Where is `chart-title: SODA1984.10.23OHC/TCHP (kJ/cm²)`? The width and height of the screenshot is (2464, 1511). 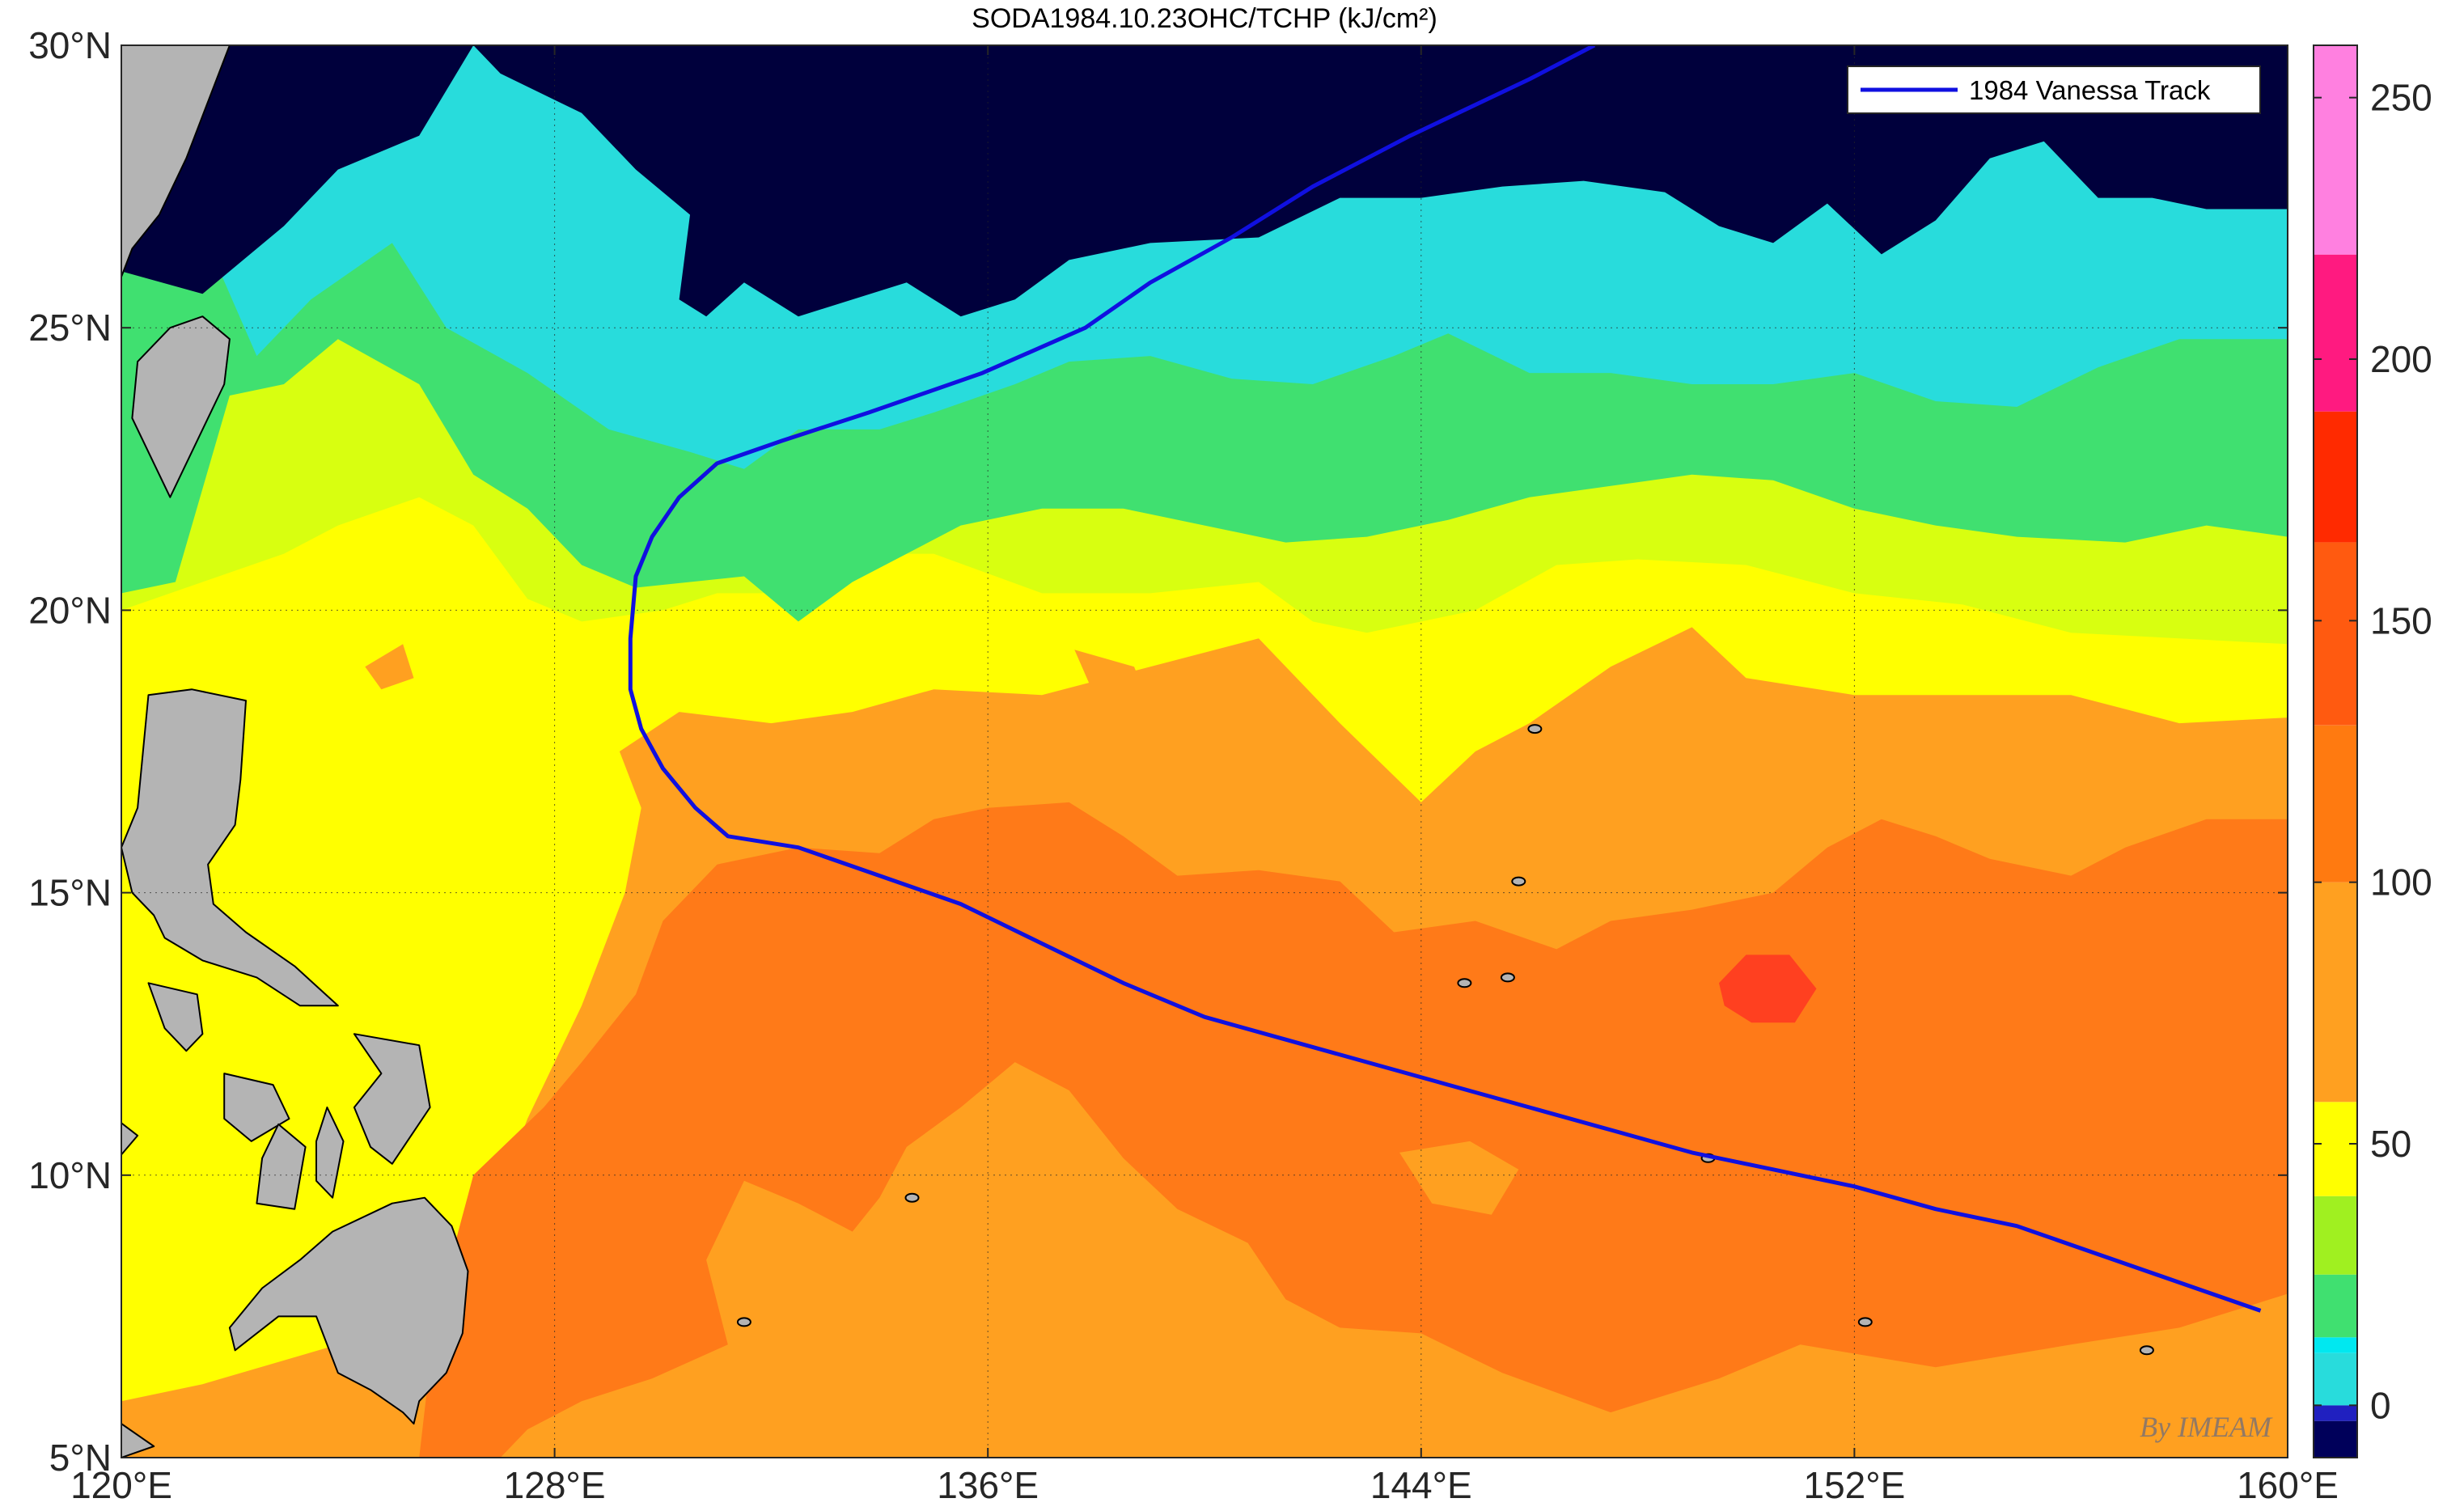
chart-title: SODA1984.10.23OHC/TCHP (kJ/cm²) is located at coordinates (1204, 18).